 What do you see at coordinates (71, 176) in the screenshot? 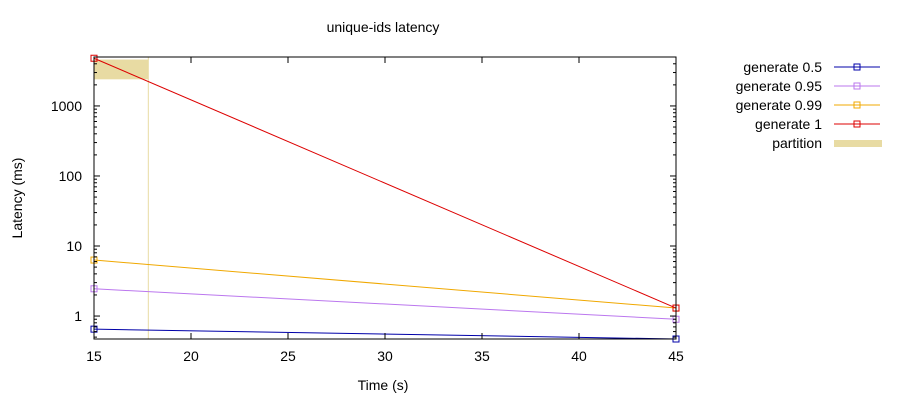
I see `y-tick-label: 100` at bounding box center [71, 176].